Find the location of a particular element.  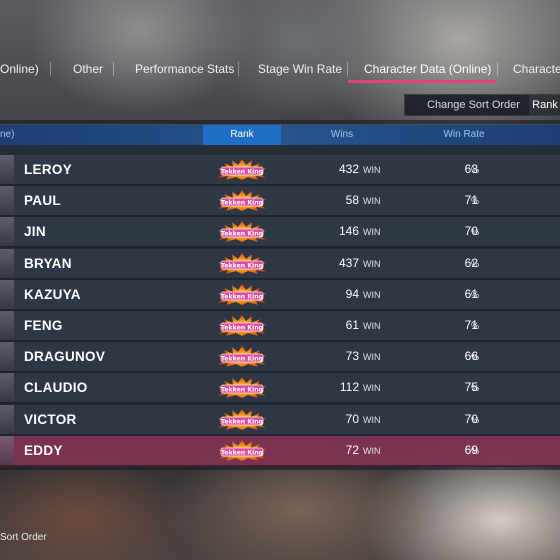

table-row: JIN Tekken King 146 WIN 70% is located at coordinates (280, 233).